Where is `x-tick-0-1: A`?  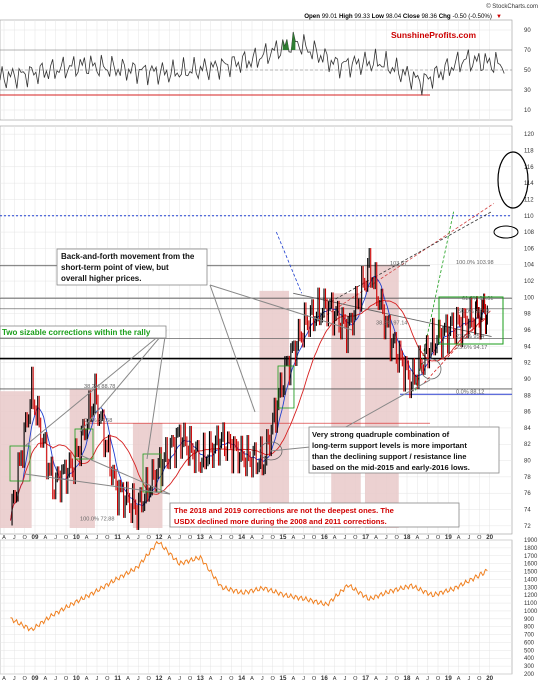
x-tick-0-1: A is located at coordinates (4, 679).